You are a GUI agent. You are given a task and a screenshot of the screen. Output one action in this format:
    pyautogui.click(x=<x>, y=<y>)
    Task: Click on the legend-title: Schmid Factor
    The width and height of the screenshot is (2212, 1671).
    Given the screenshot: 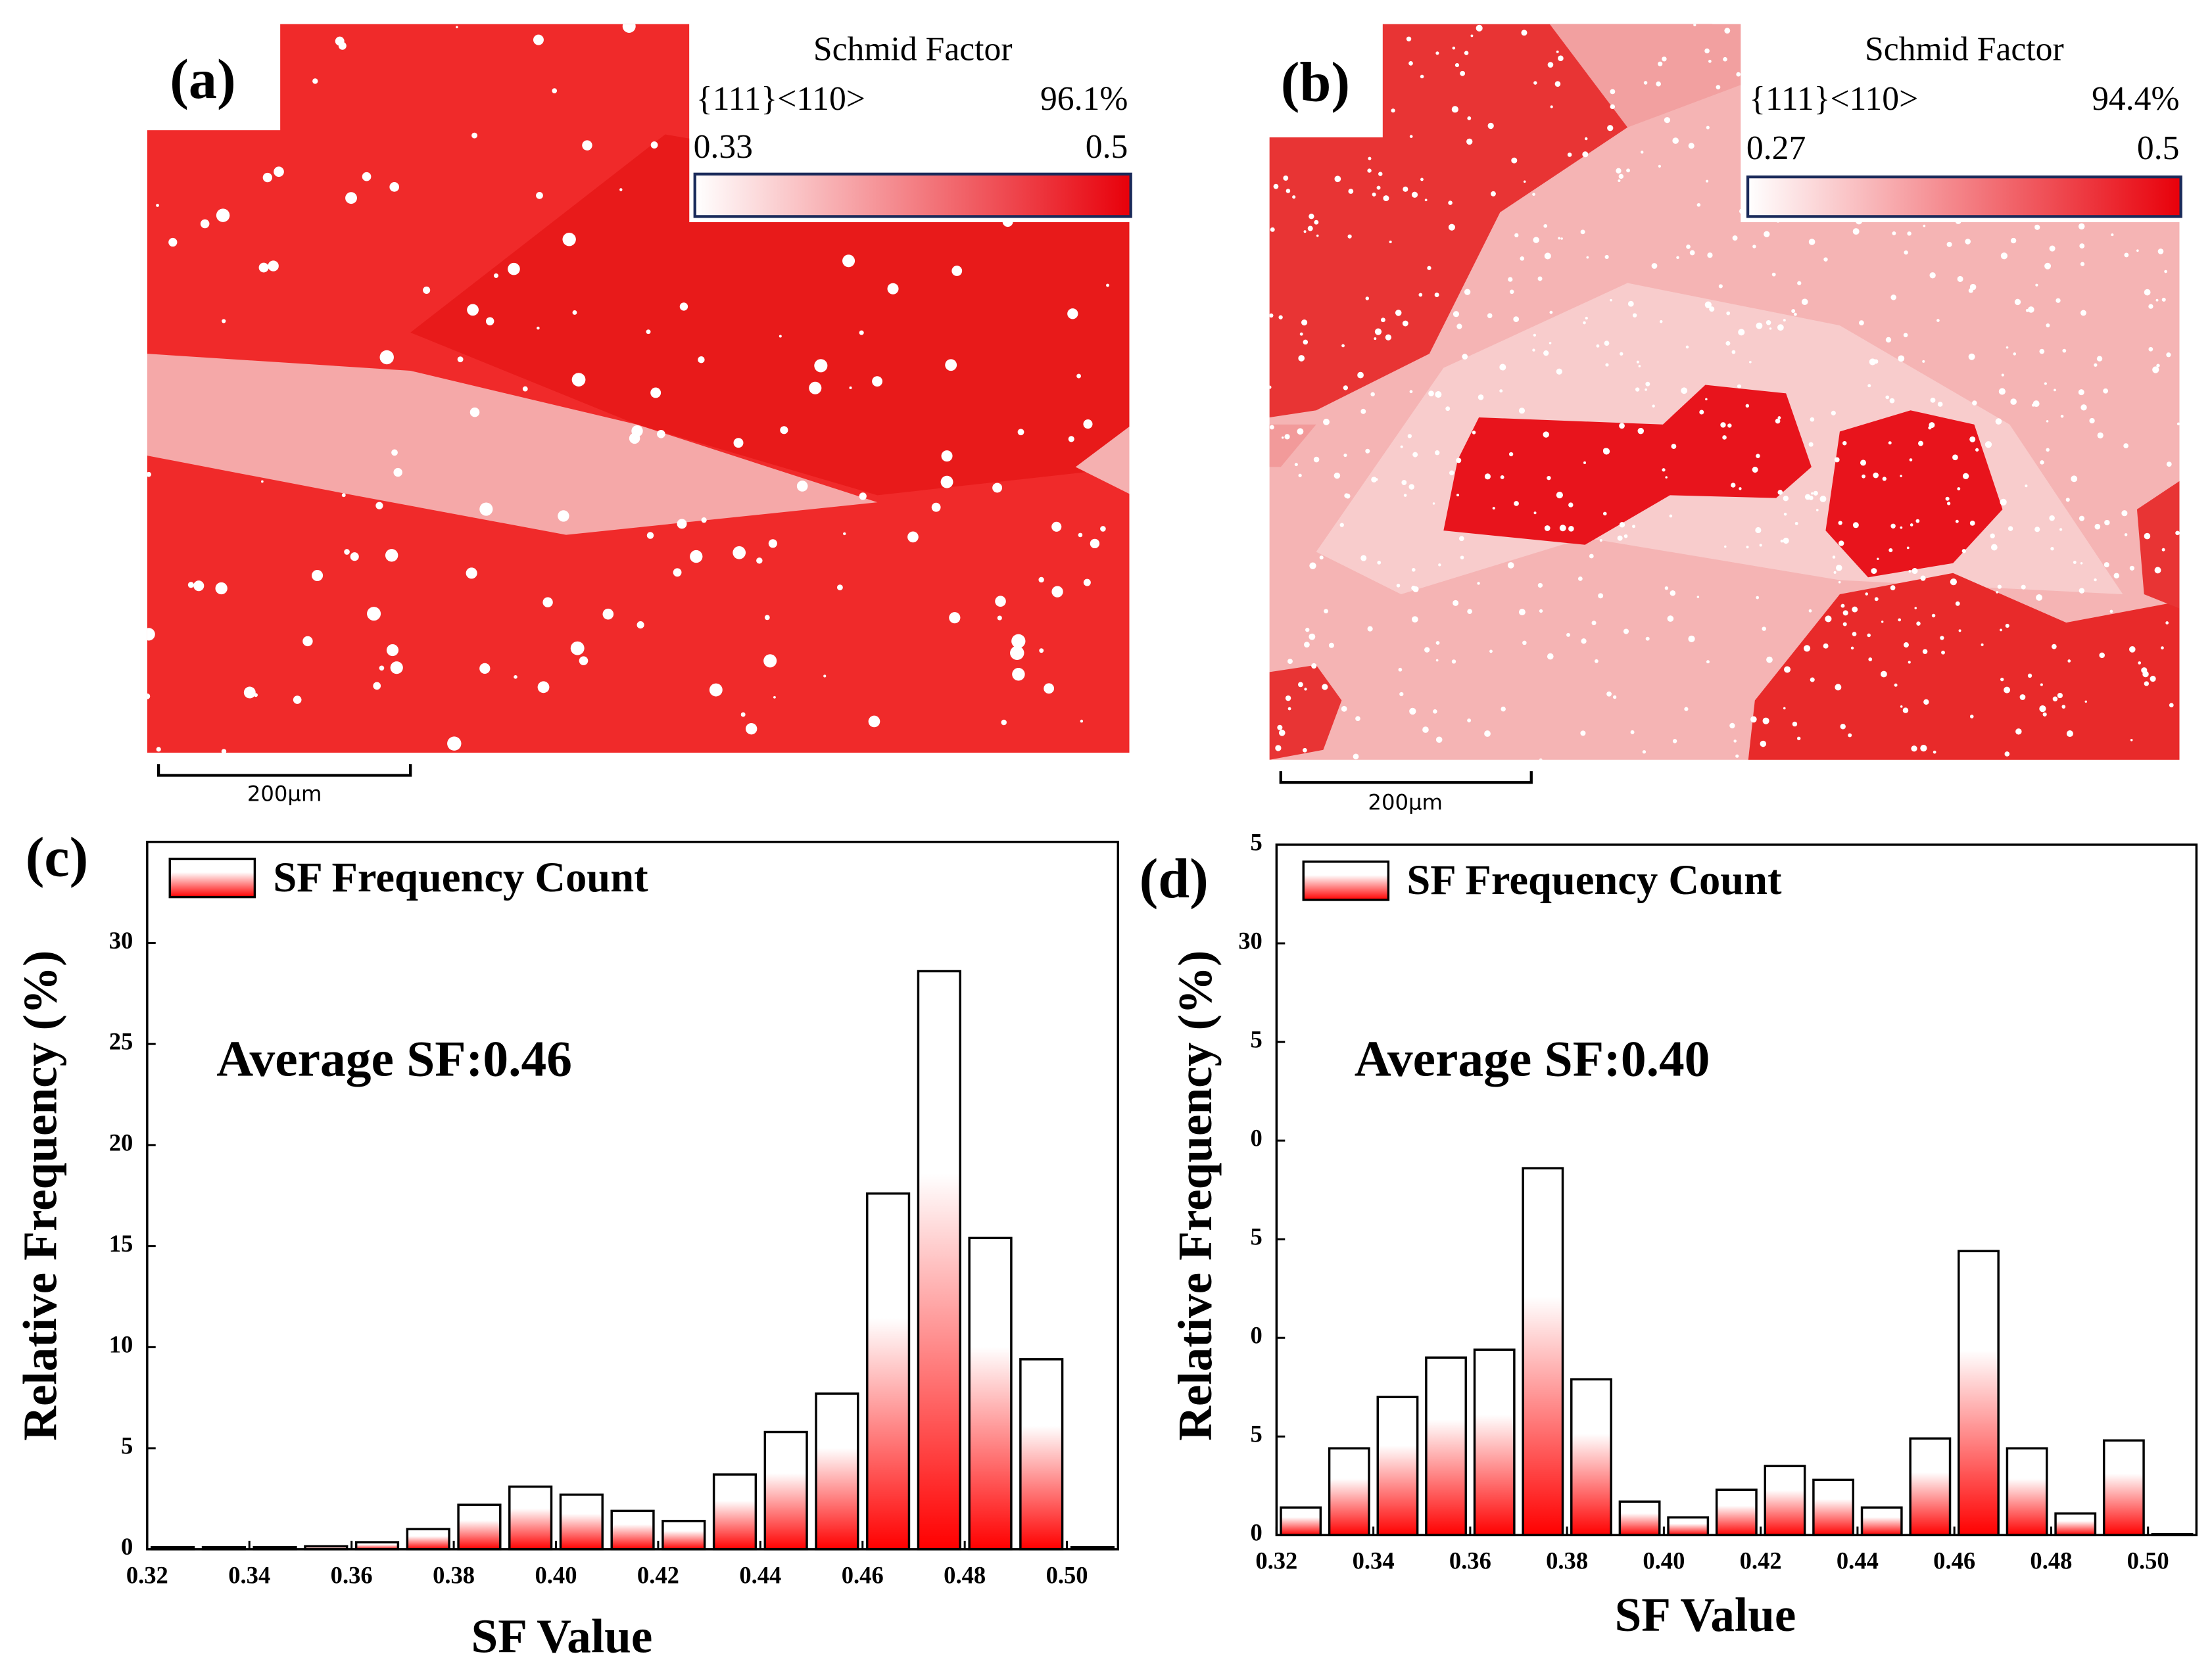 What is the action you would take?
    pyautogui.click(x=913, y=49)
    